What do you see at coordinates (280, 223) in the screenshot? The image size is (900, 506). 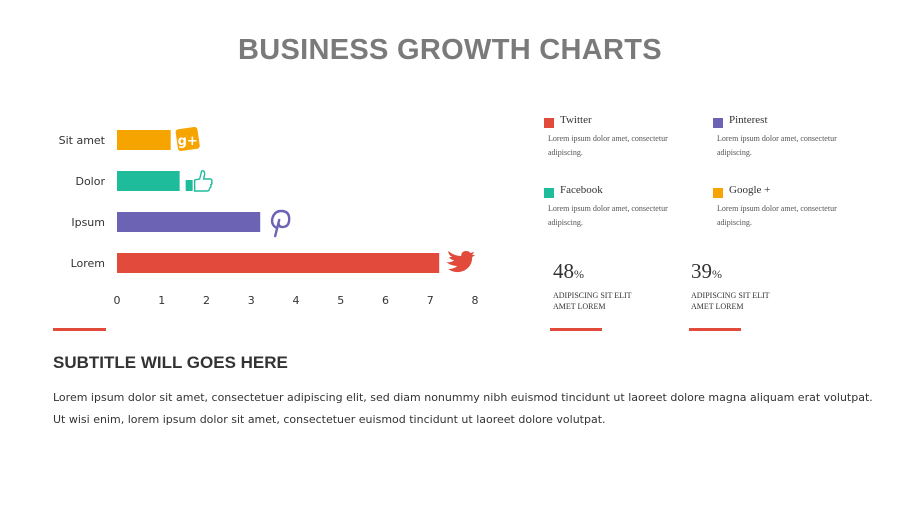 I see `pinterest-icon` at bounding box center [280, 223].